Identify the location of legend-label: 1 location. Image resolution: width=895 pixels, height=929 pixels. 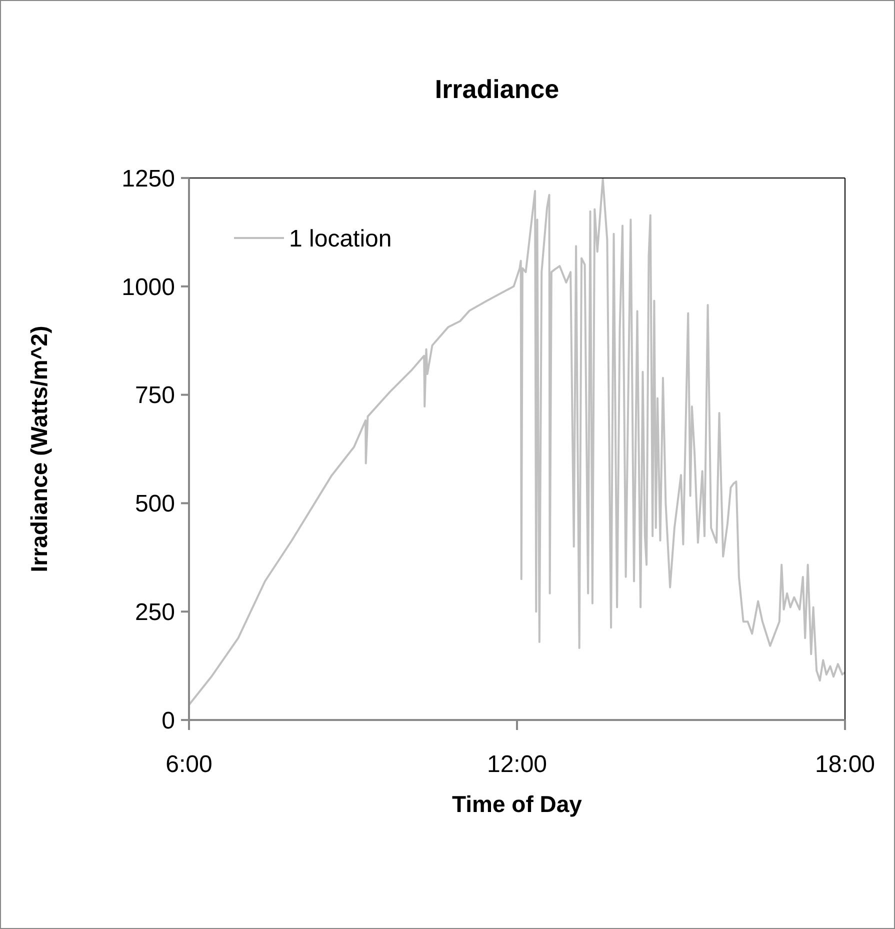
(340, 238).